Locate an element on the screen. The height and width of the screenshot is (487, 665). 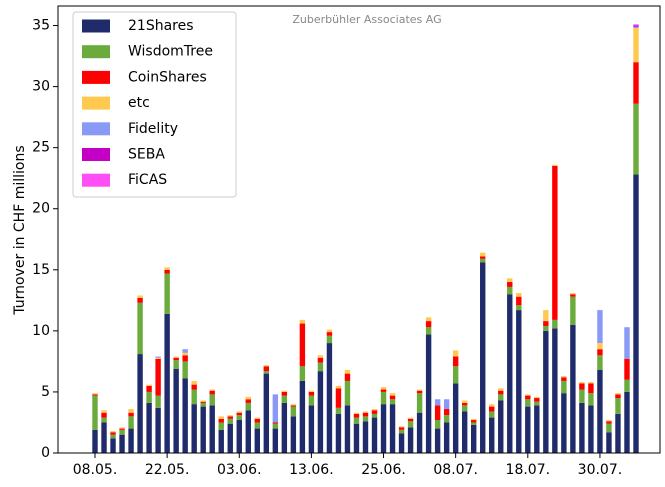
legend-label: SEBA is located at coordinates (146, 155).